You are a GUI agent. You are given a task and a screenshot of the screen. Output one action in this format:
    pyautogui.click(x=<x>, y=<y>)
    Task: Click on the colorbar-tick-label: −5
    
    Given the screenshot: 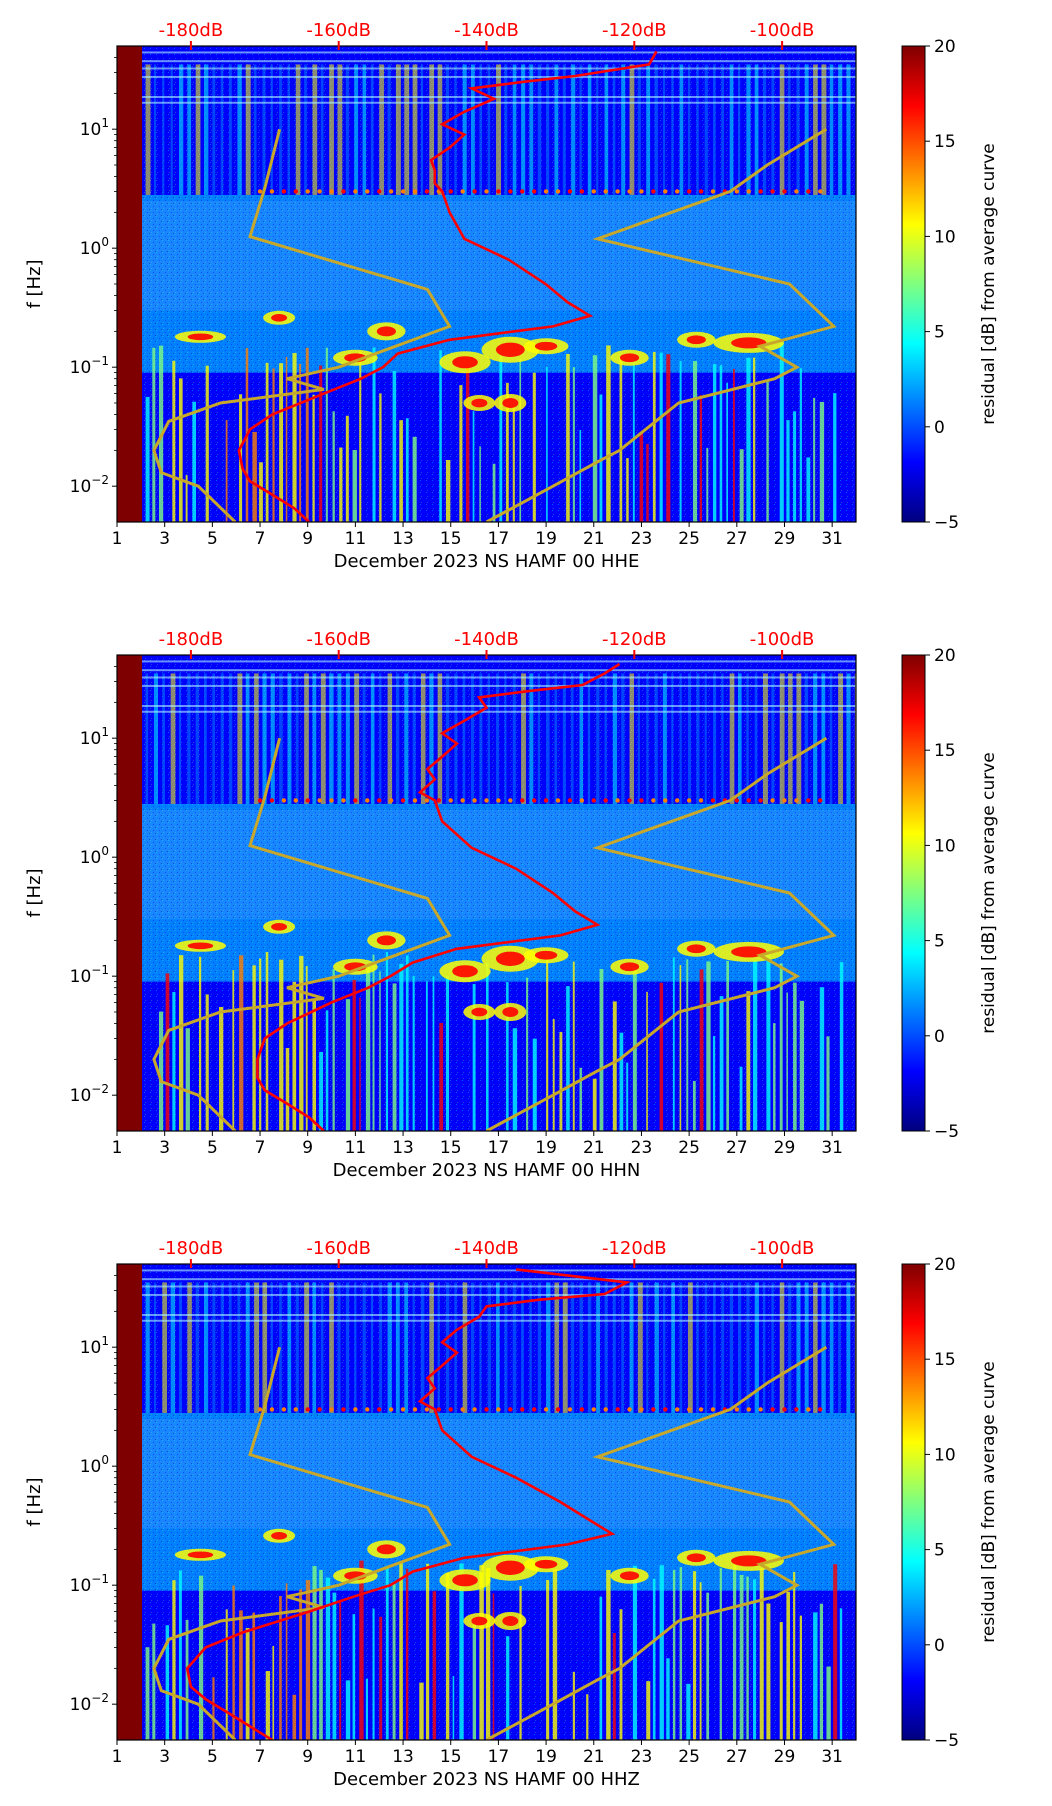 What is the action you would take?
    pyautogui.click(x=946, y=523)
    